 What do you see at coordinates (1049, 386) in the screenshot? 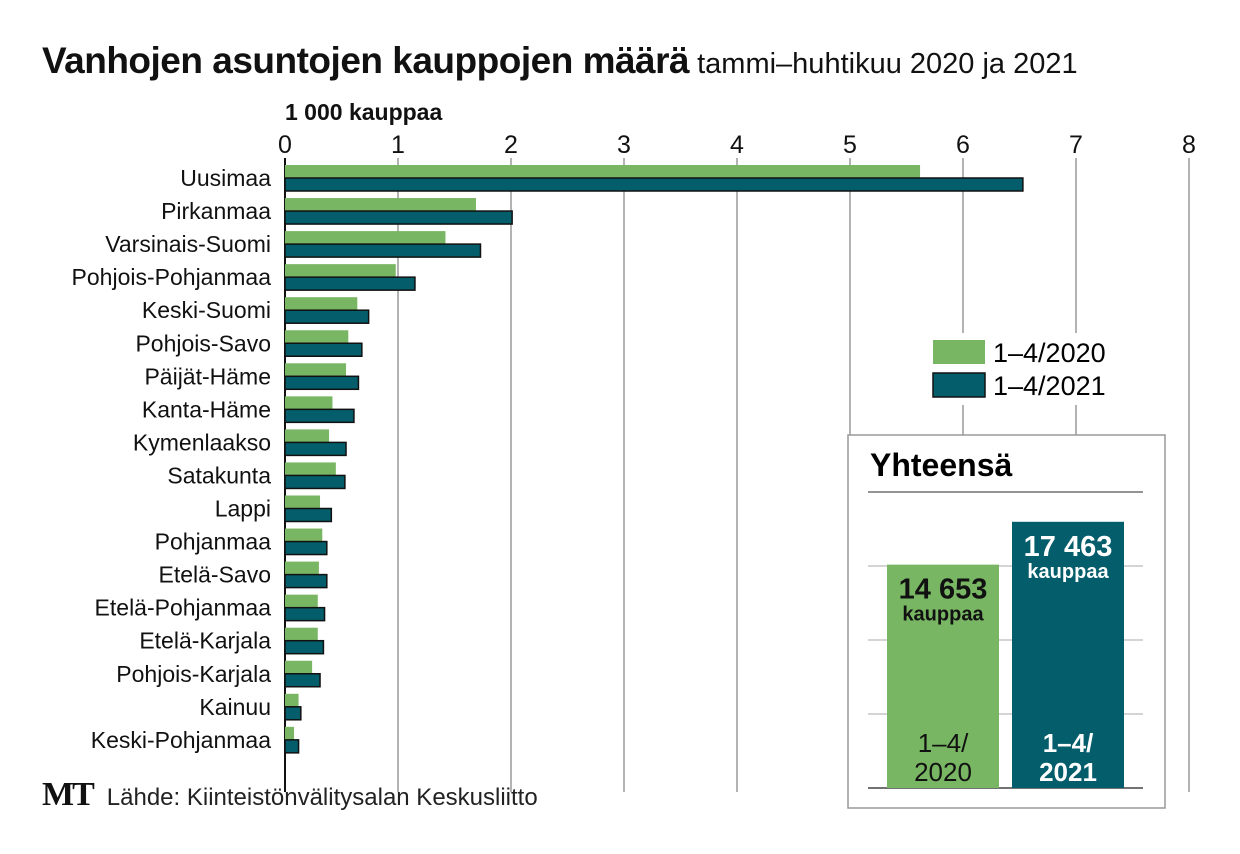
I see `legend-label-2021: 1–4/2021` at bounding box center [1049, 386].